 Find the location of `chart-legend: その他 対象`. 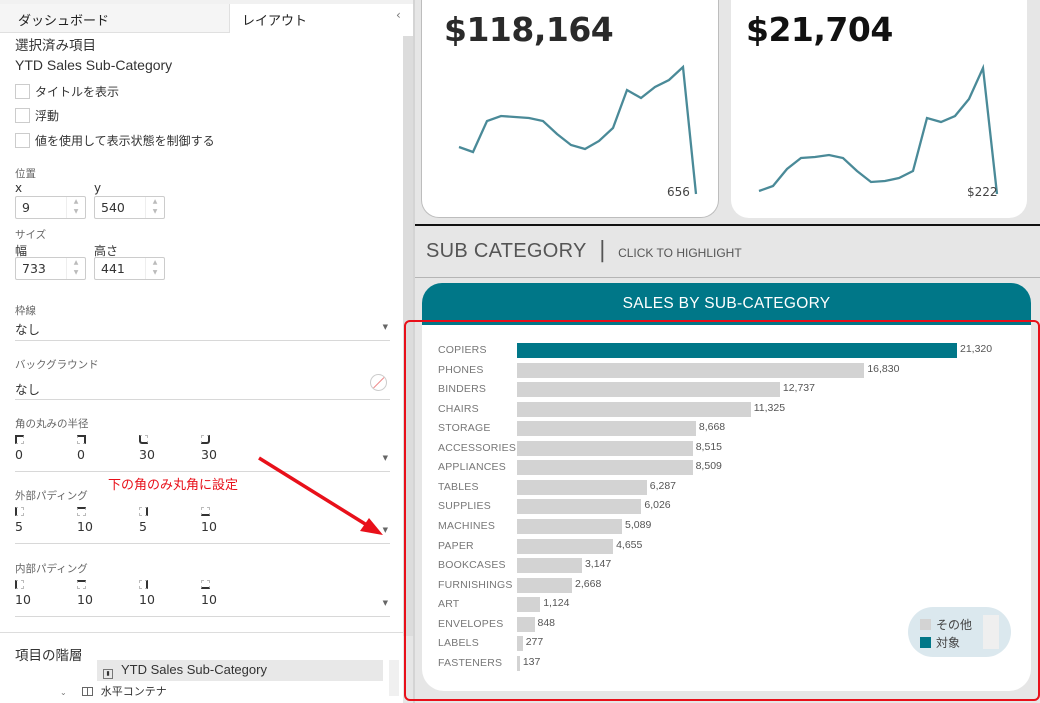

chart-legend: その他 対象 is located at coordinates (959, 632).